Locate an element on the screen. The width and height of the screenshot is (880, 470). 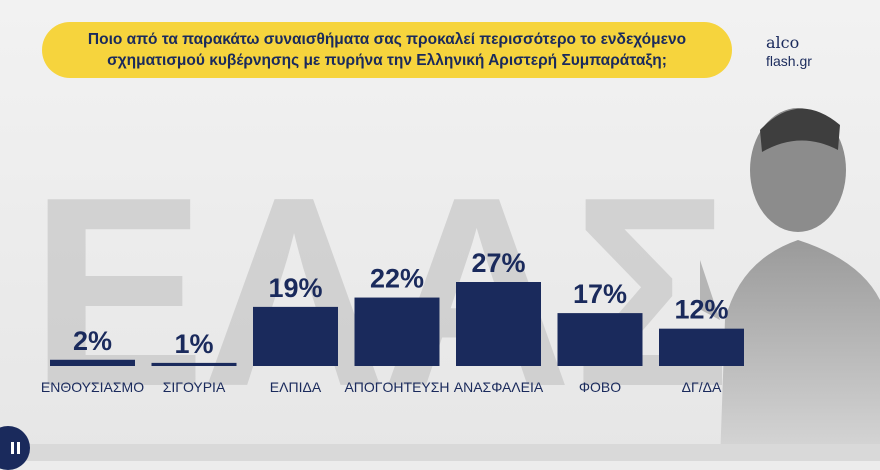
logo-line-1: alco is located at coordinates (783, 42).